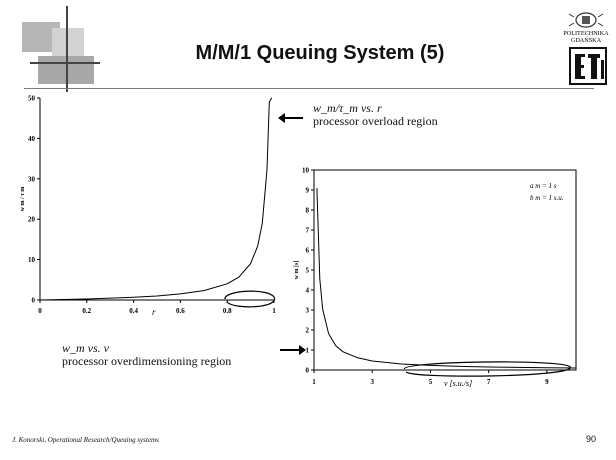 Image resolution: width=616 pixels, height=460 pixels. I want to click on c2-y-tick-label: 1, so click(308, 351).